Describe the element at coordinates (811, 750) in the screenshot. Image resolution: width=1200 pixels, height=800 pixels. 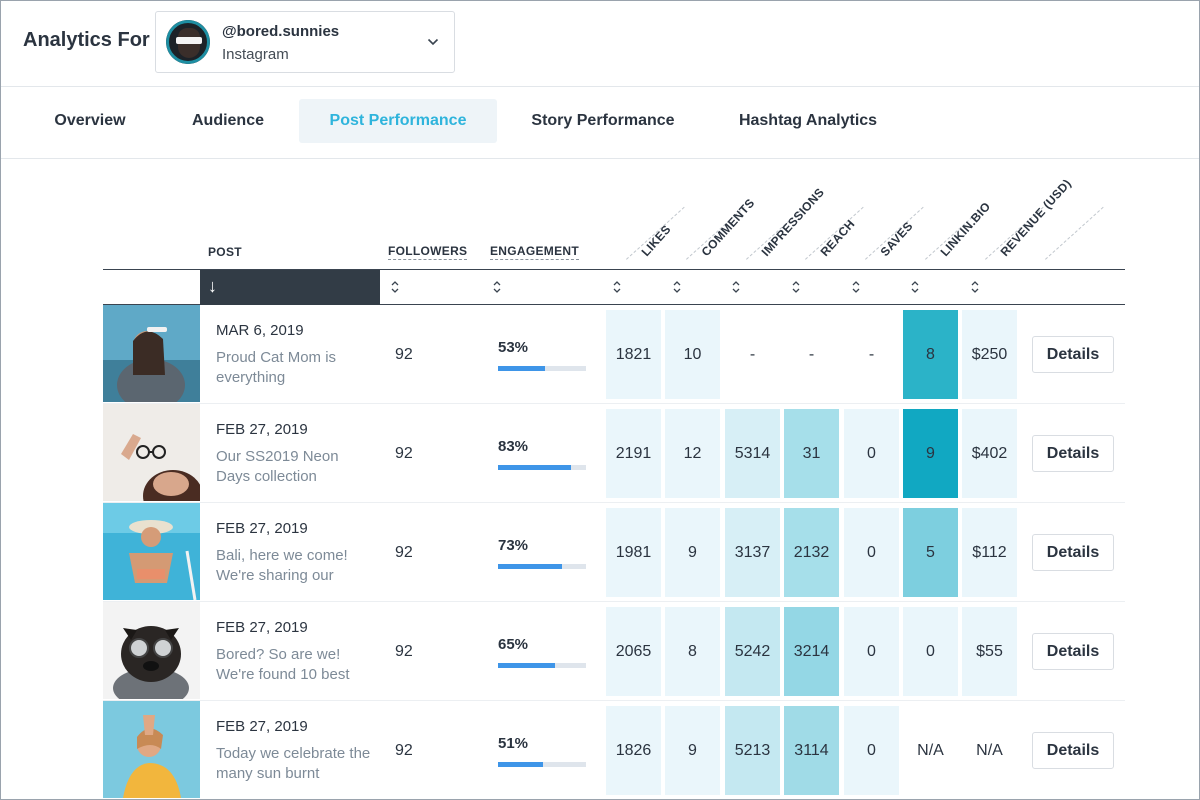
I see `reach-cell: 3114` at that location.